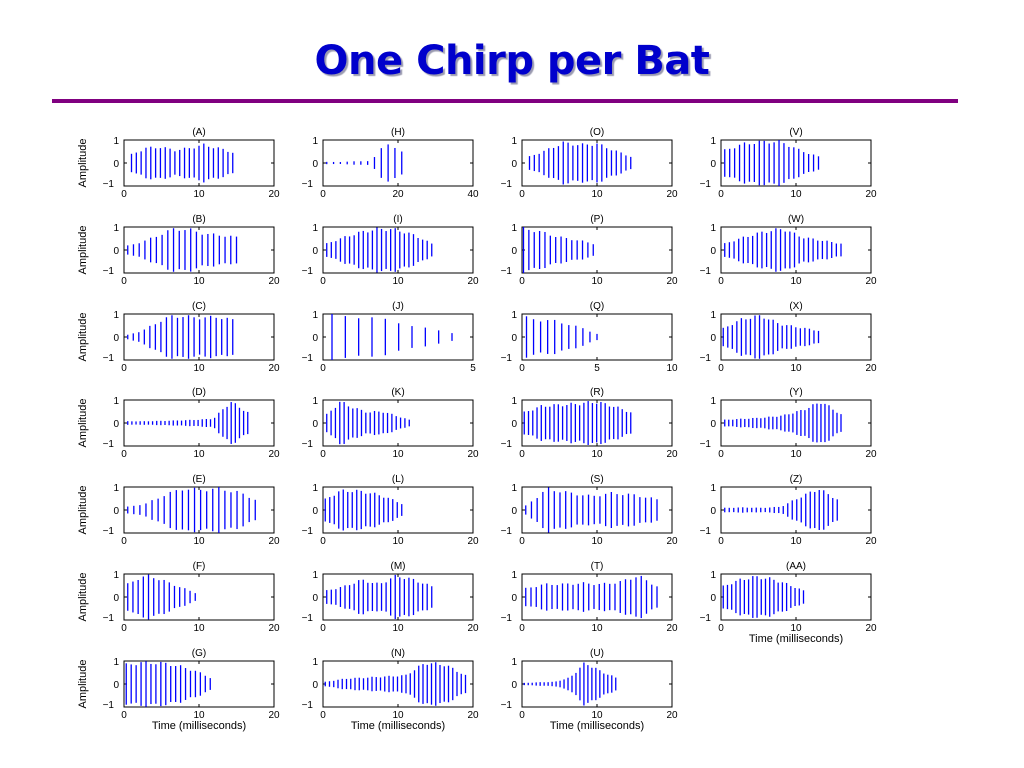  Describe the element at coordinates (199, 306) in the screenshot. I see `subplot-title: (C)` at that location.